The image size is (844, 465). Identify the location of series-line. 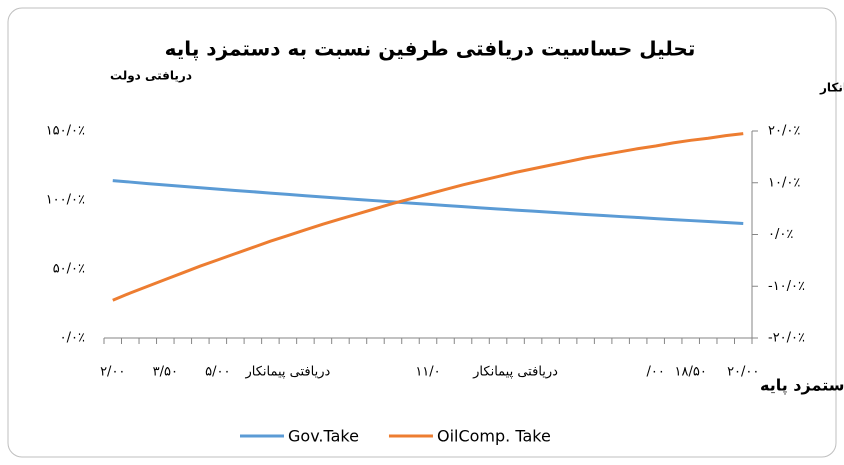
(428, 202).